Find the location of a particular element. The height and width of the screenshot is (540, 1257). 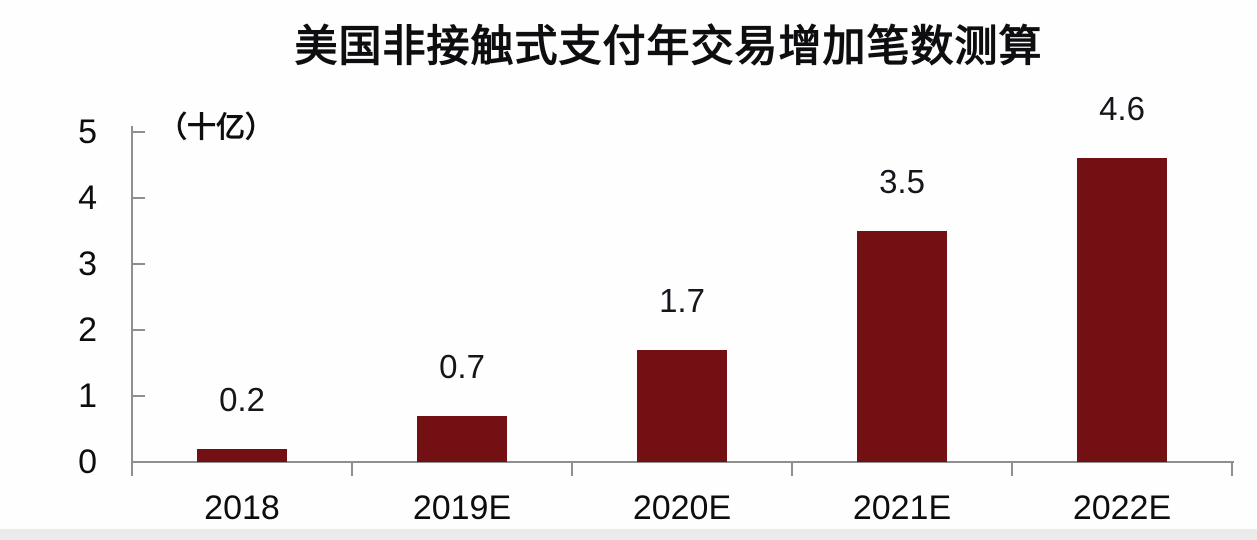

bar-value-label: 4.6 is located at coordinates (1122, 108).